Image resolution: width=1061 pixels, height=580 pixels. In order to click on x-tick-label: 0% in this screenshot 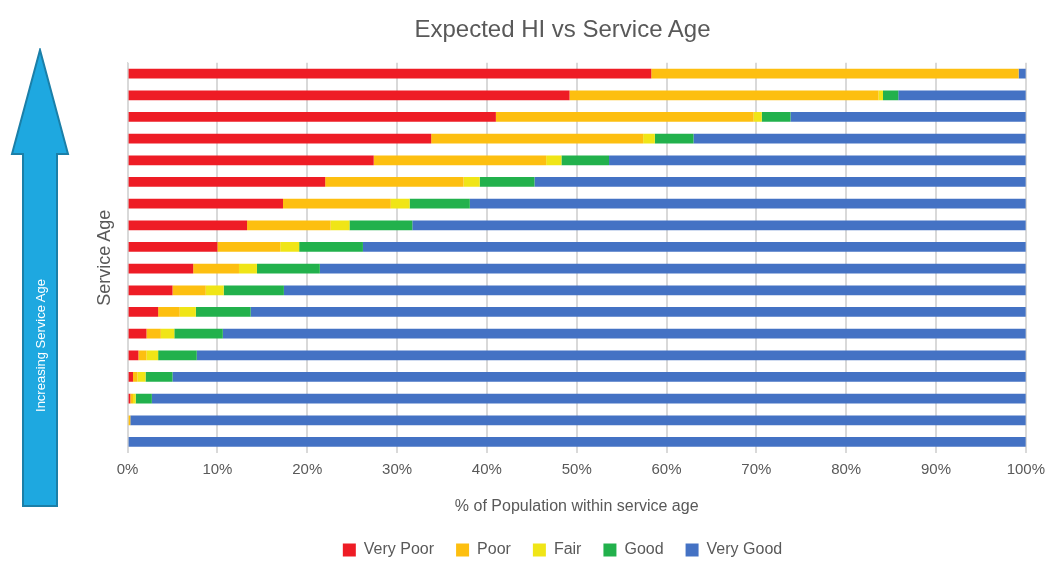, I will do `click(127, 468)`.